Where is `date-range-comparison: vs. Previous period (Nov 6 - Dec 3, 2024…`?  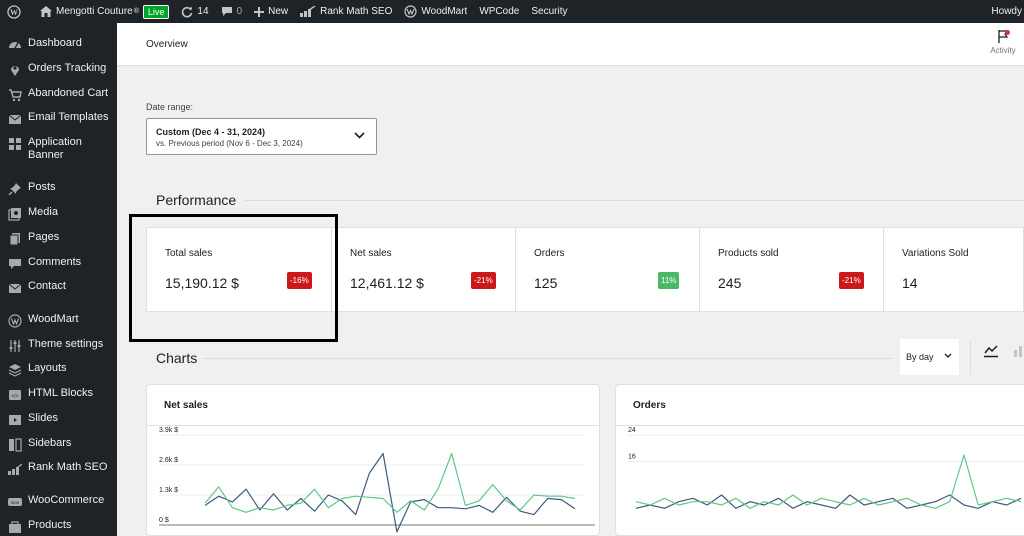 date-range-comparison: vs. Previous period (Nov 6 - Dec 3, 2024… is located at coordinates (229, 143).